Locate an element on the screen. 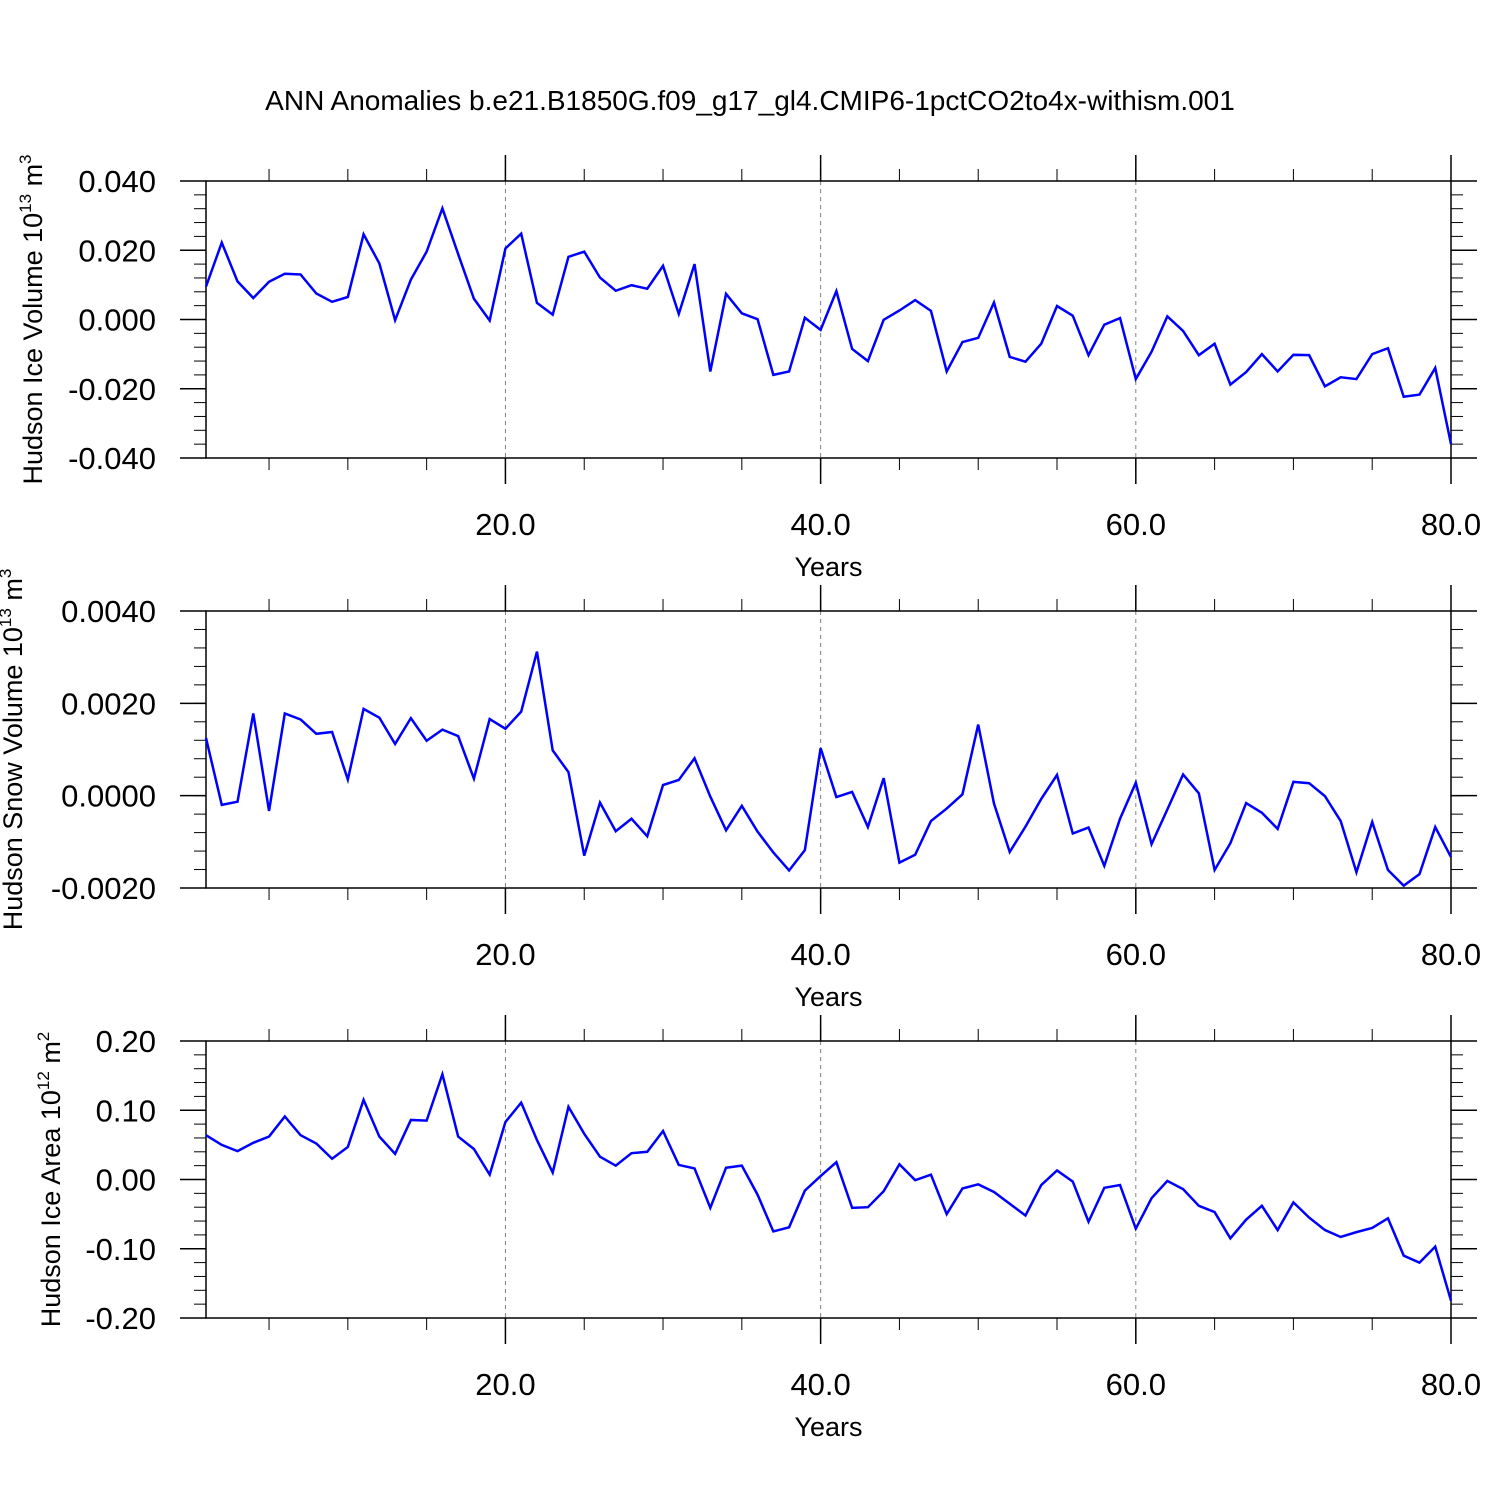  y-tick-label: 0.040 is located at coordinates (117, 181).